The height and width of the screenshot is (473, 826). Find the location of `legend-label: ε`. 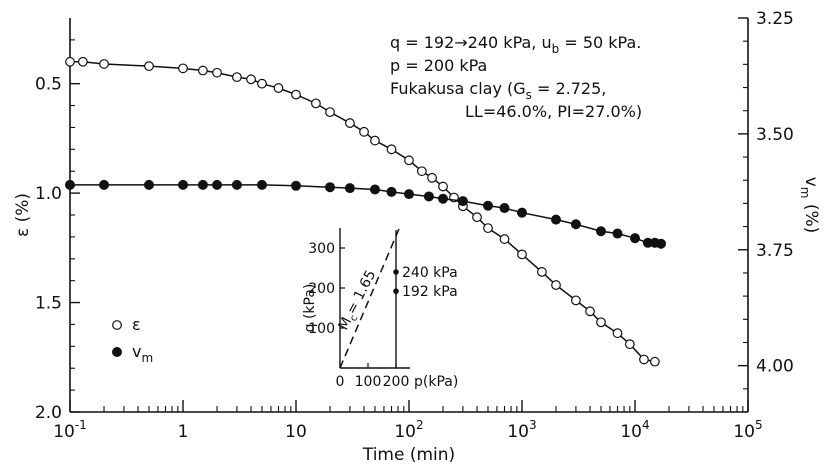

legend-label: ε is located at coordinates (136, 324).